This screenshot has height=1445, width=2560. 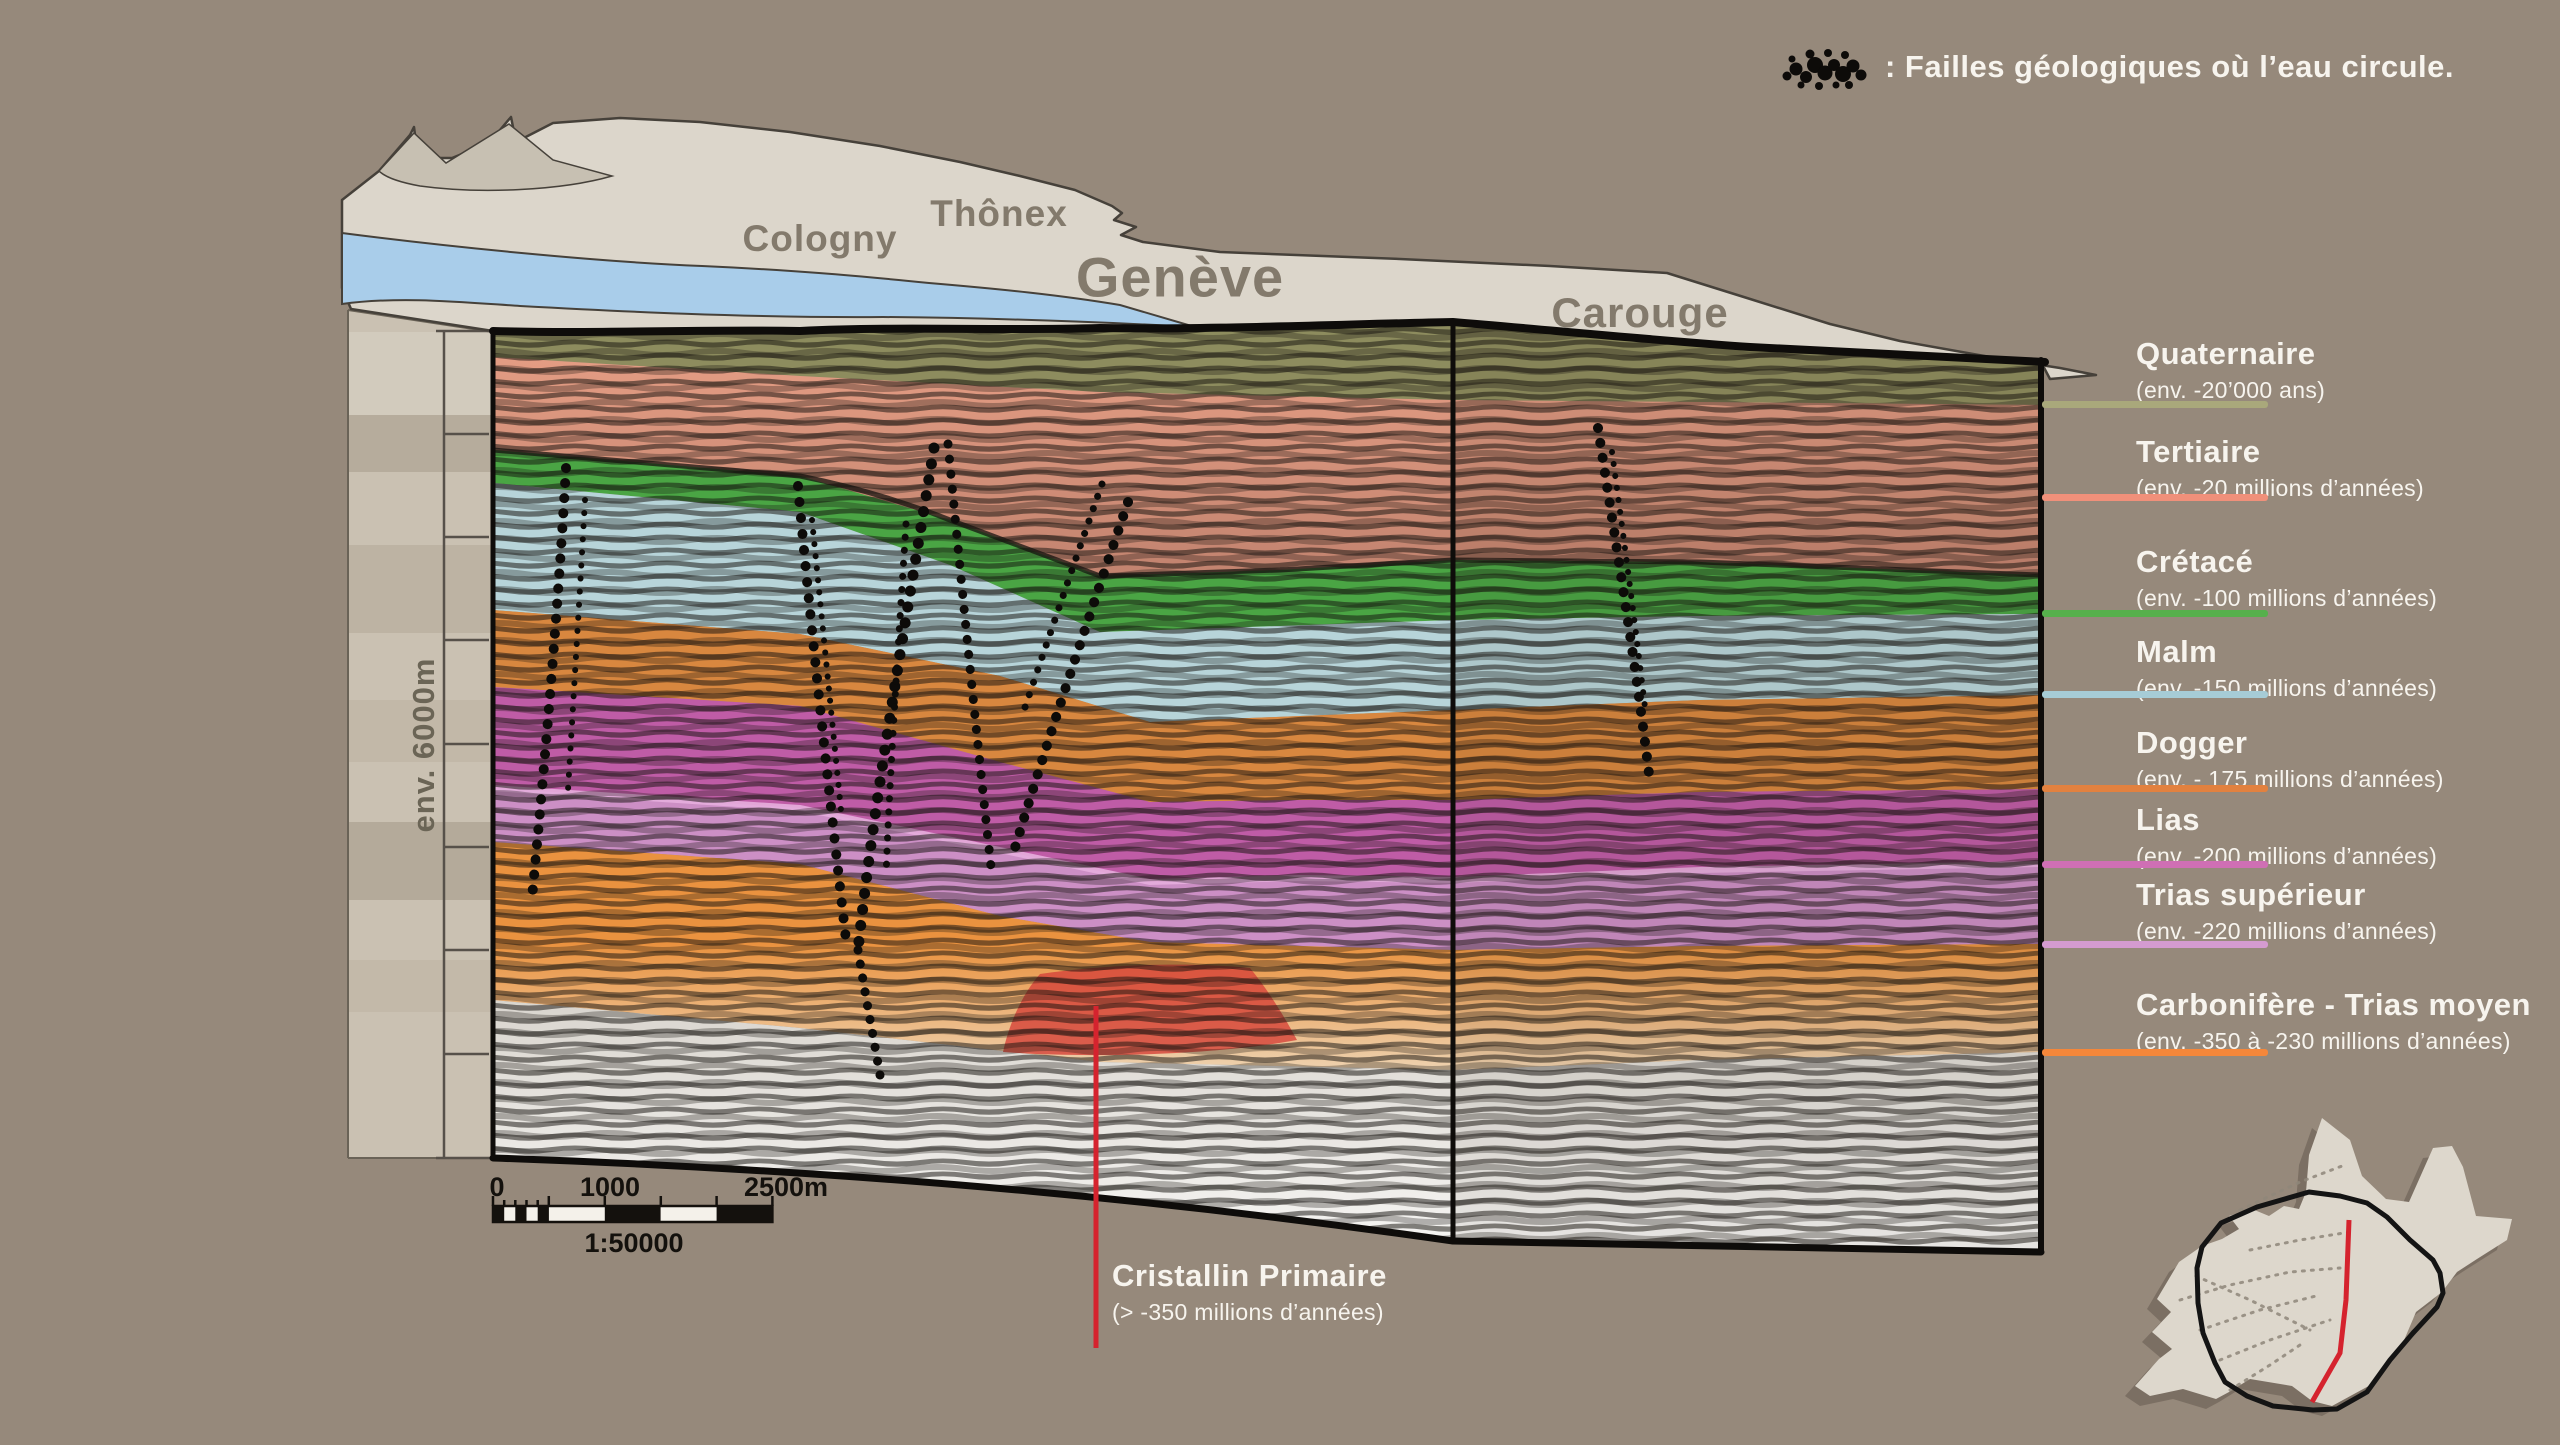 I want to click on stratum-name: Malm, so click(x=2177, y=651).